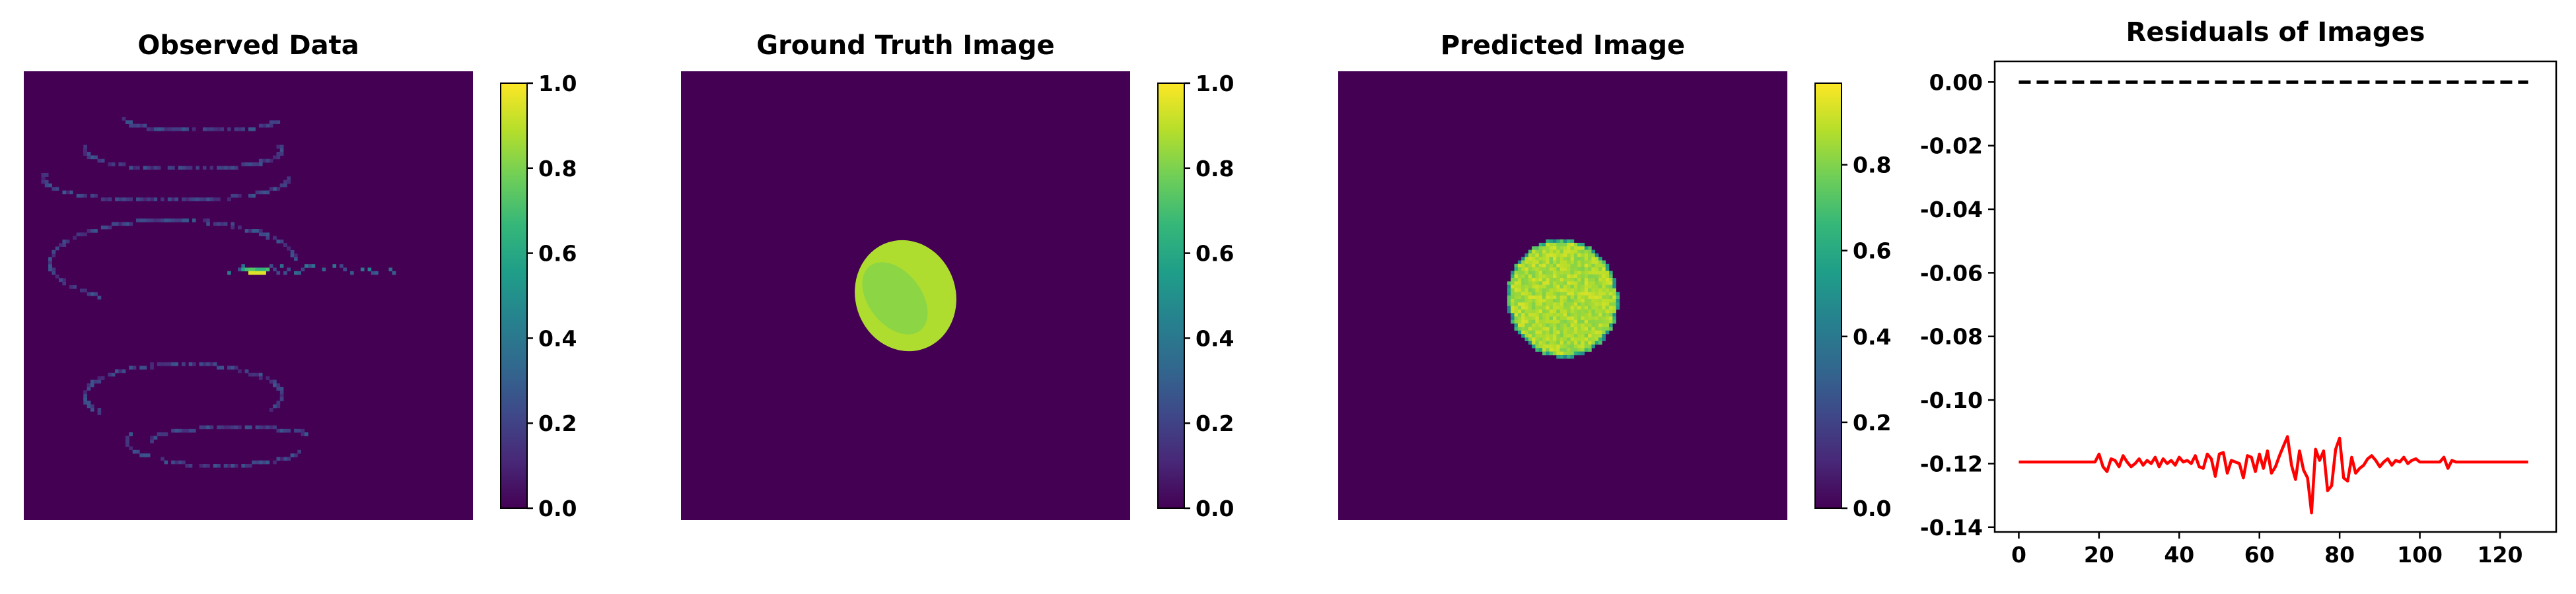 Image resolution: width=2576 pixels, height=594 pixels. Describe the element at coordinates (1215, 169) in the screenshot. I see `colorbar-tick-label: 0.8` at that location.